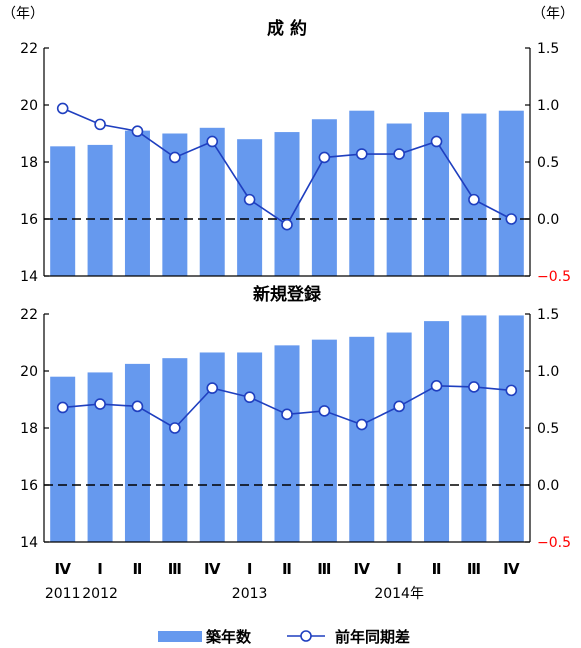 This screenshot has width=581, height=648. I want to click on legend-line-label: 前年同期差, so click(372, 637).